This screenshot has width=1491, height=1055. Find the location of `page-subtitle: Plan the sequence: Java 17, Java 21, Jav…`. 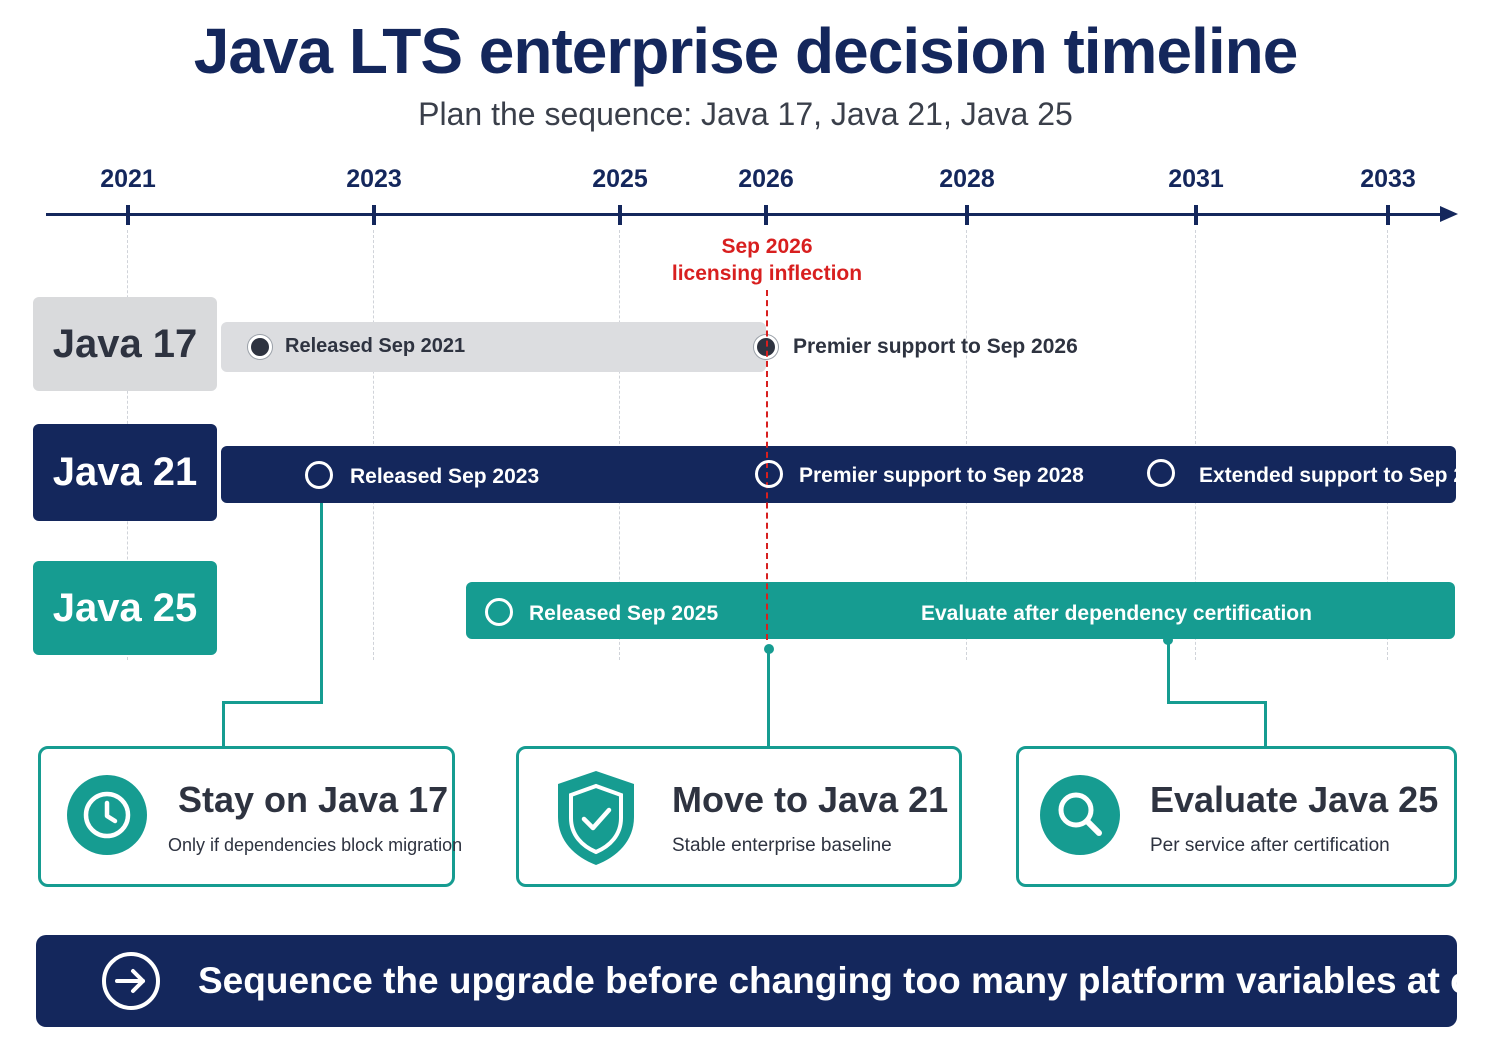

page-subtitle: Plan the sequence: Java 17, Java 21, Jav… is located at coordinates (745, 114).